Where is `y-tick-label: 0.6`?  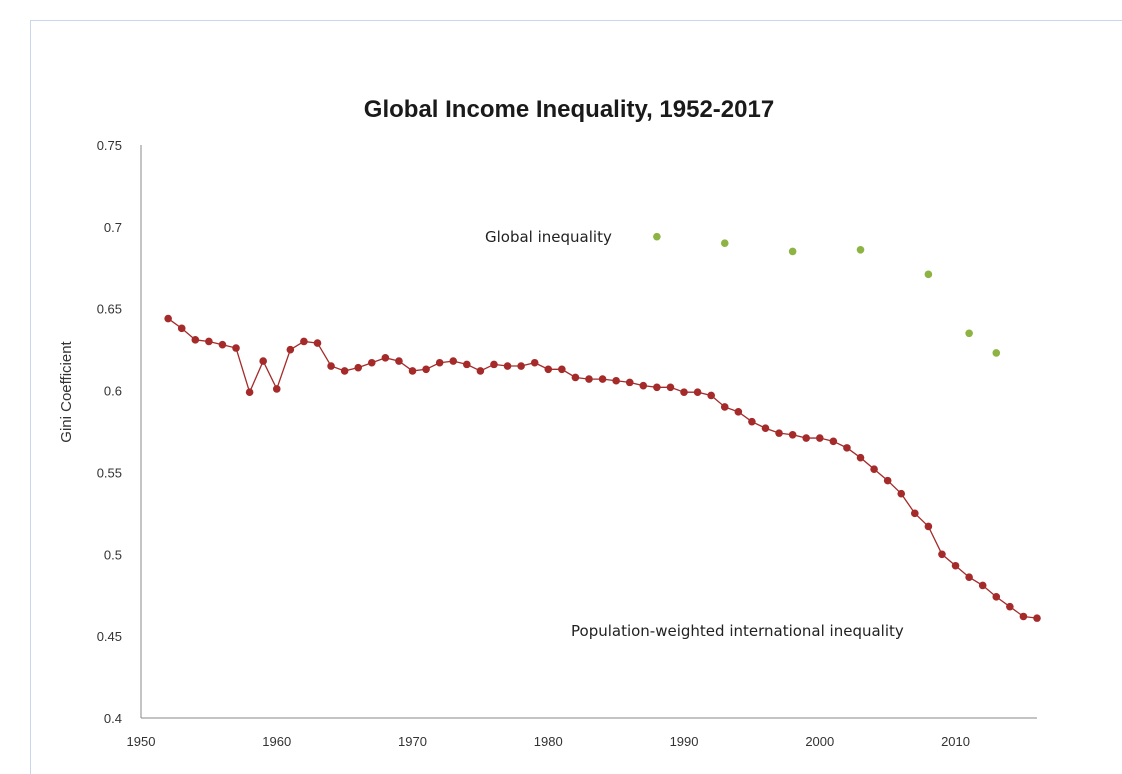
y-tick-label: 0.6 is located at coordinates (113, 391).